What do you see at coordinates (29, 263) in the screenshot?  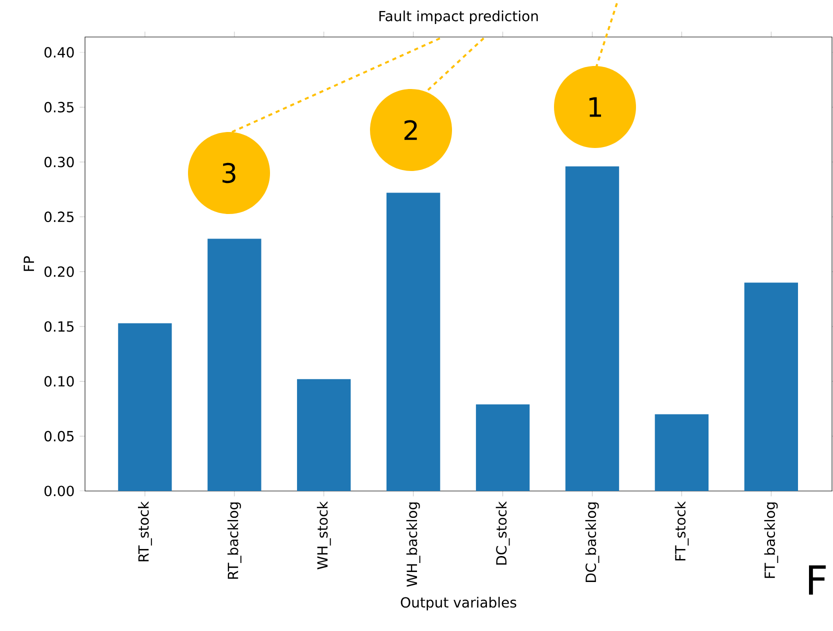 I see `y-axis-title: FP` at bounding box center [29, 263].